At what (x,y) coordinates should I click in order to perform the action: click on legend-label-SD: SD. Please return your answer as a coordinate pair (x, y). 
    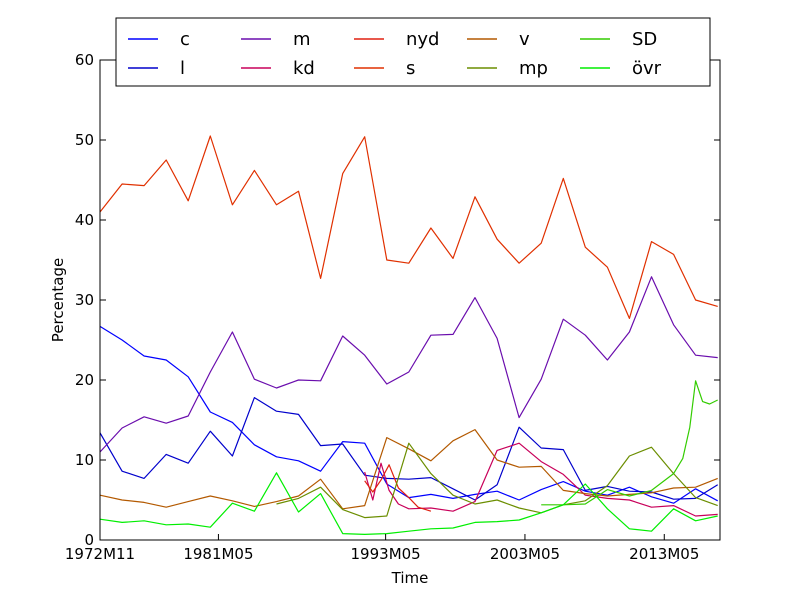
    Looking at the image, I should click on (644, 39).